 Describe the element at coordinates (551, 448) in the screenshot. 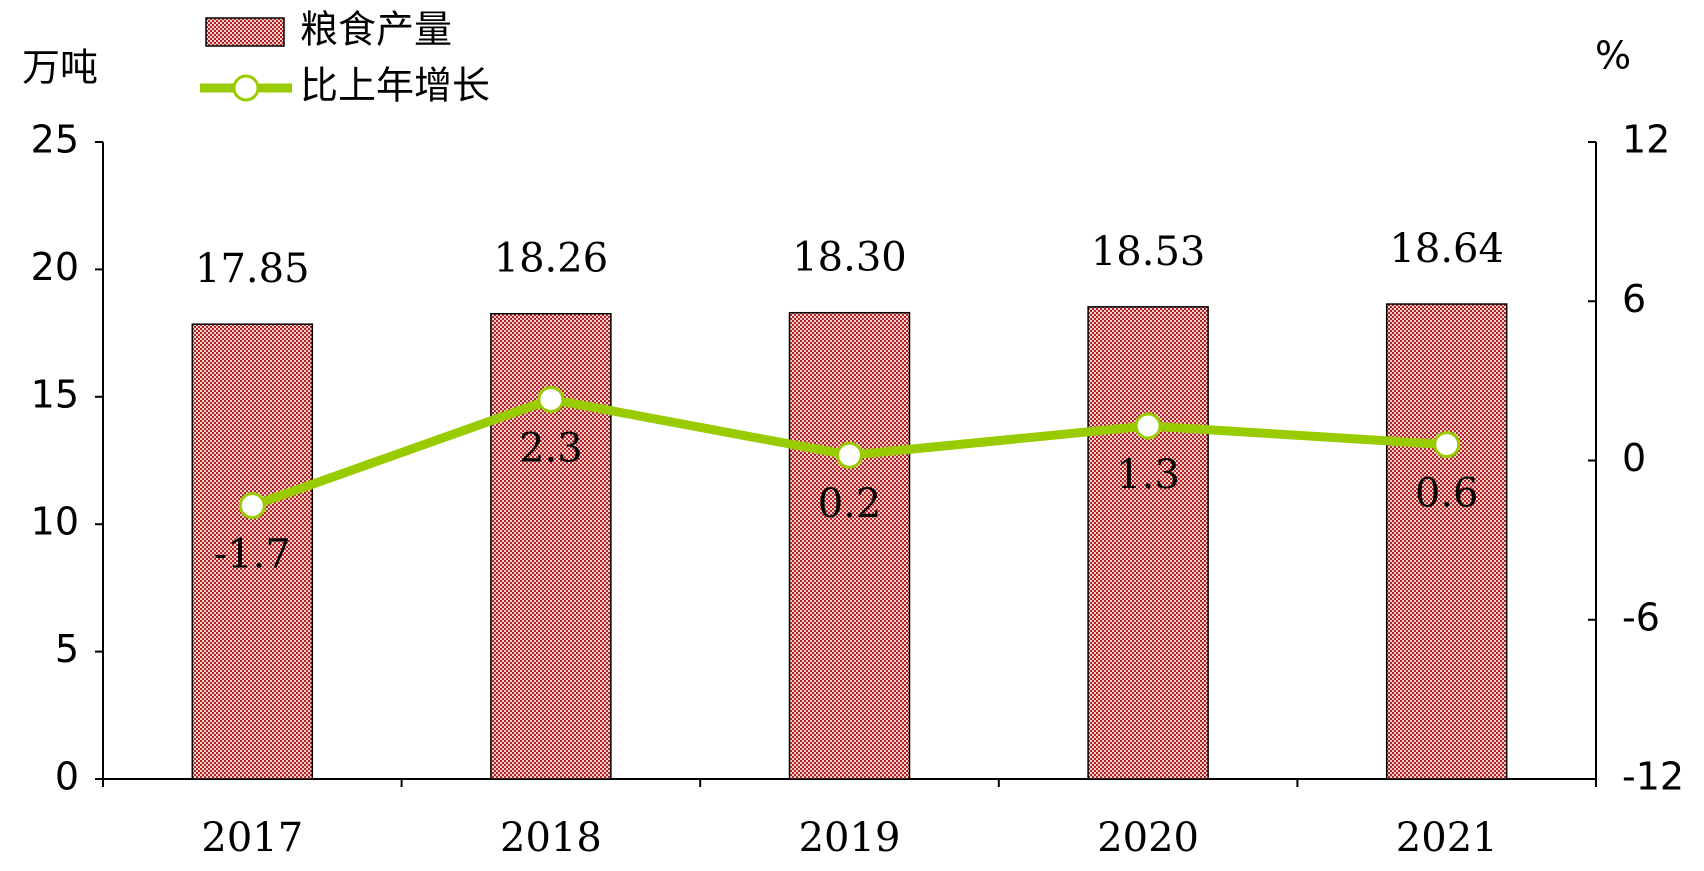

I see `line-value-label: 2.3` at that location.